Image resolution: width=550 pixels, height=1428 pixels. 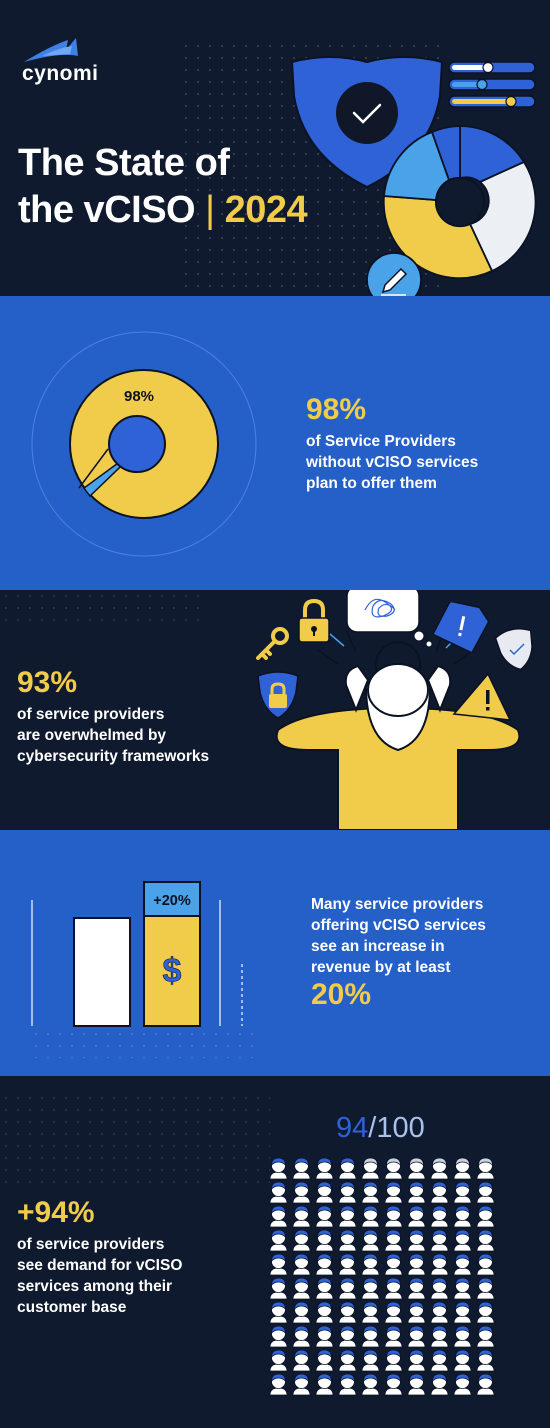 What do you see at coordinates (51, 50) in the screenshot?
I see `cynomi-logo-icon` at bounding box center [51, 50].